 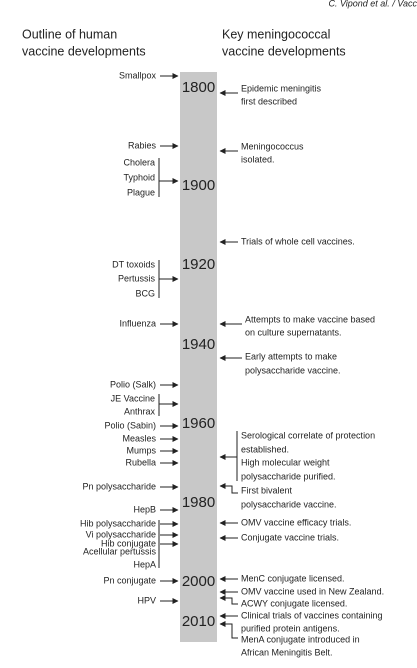 I want to click on meningococcal-event: African Meningitis Belt., so click(x=287, y=652).